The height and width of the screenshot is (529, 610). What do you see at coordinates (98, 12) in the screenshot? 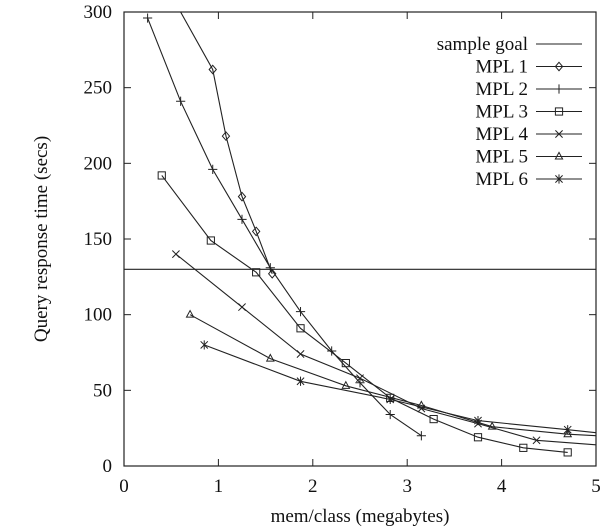
I see `y-tick-label: 300` at bounding box center [98, 12].